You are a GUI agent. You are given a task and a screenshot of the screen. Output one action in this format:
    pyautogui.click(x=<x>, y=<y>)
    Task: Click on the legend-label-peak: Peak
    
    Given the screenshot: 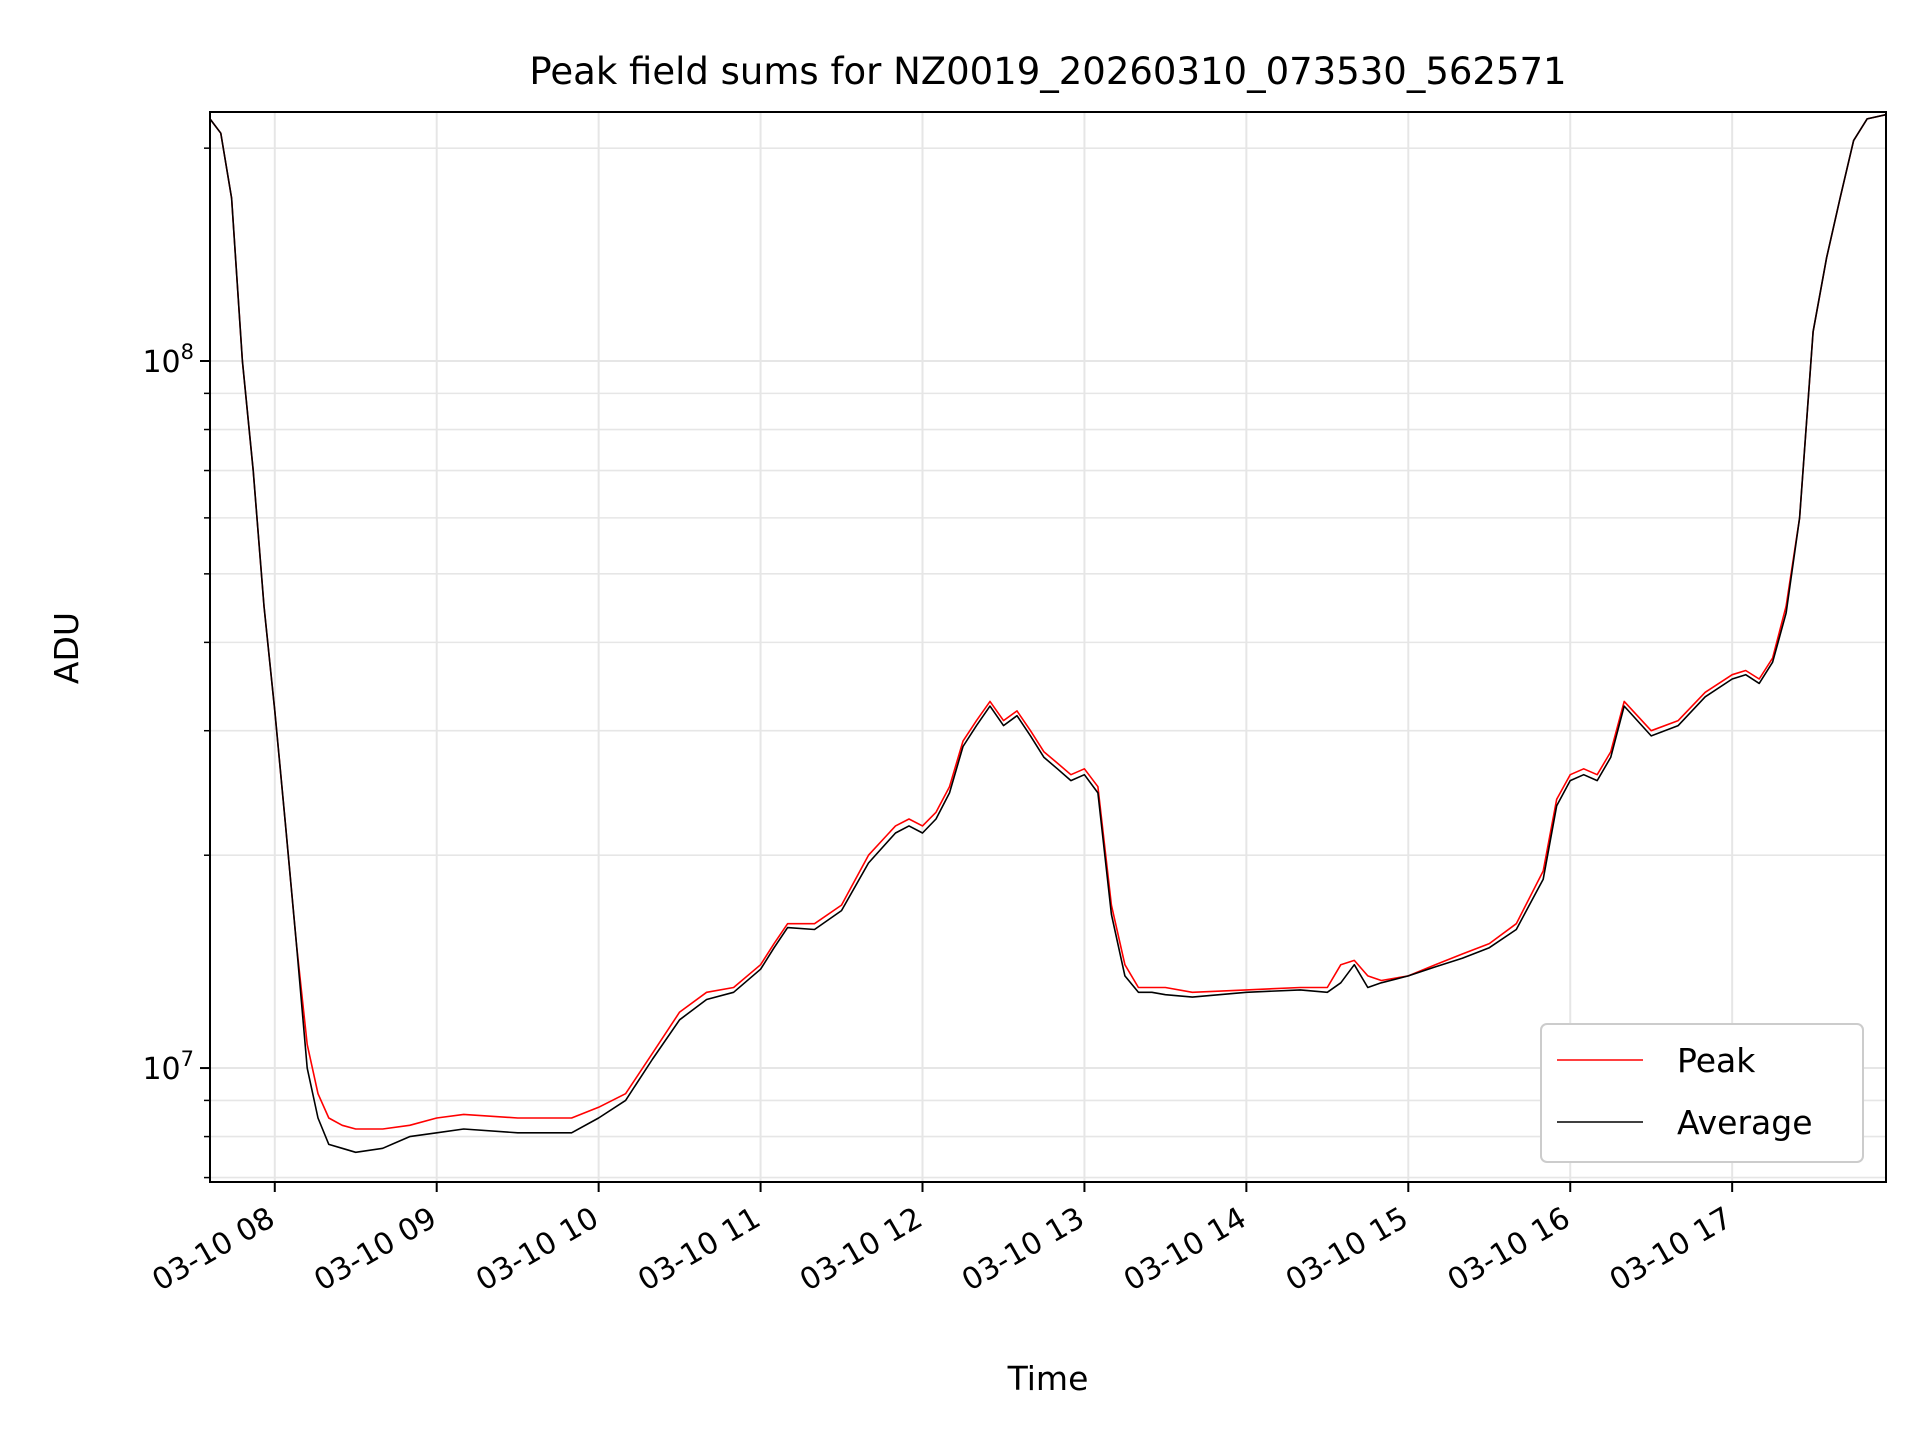 What is the action you would take?
    pyautogui.click(x=1716, y=1060)
    